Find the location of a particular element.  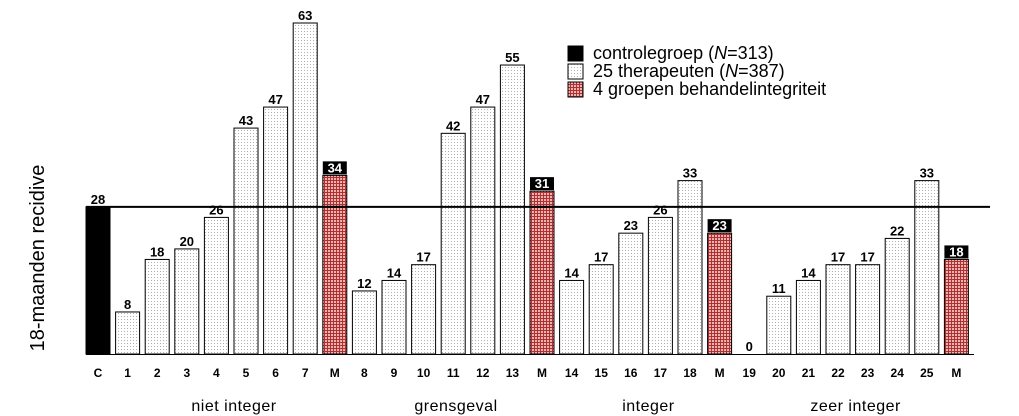

x-tick-label-7: 6 is located at coordinates (275, 373).